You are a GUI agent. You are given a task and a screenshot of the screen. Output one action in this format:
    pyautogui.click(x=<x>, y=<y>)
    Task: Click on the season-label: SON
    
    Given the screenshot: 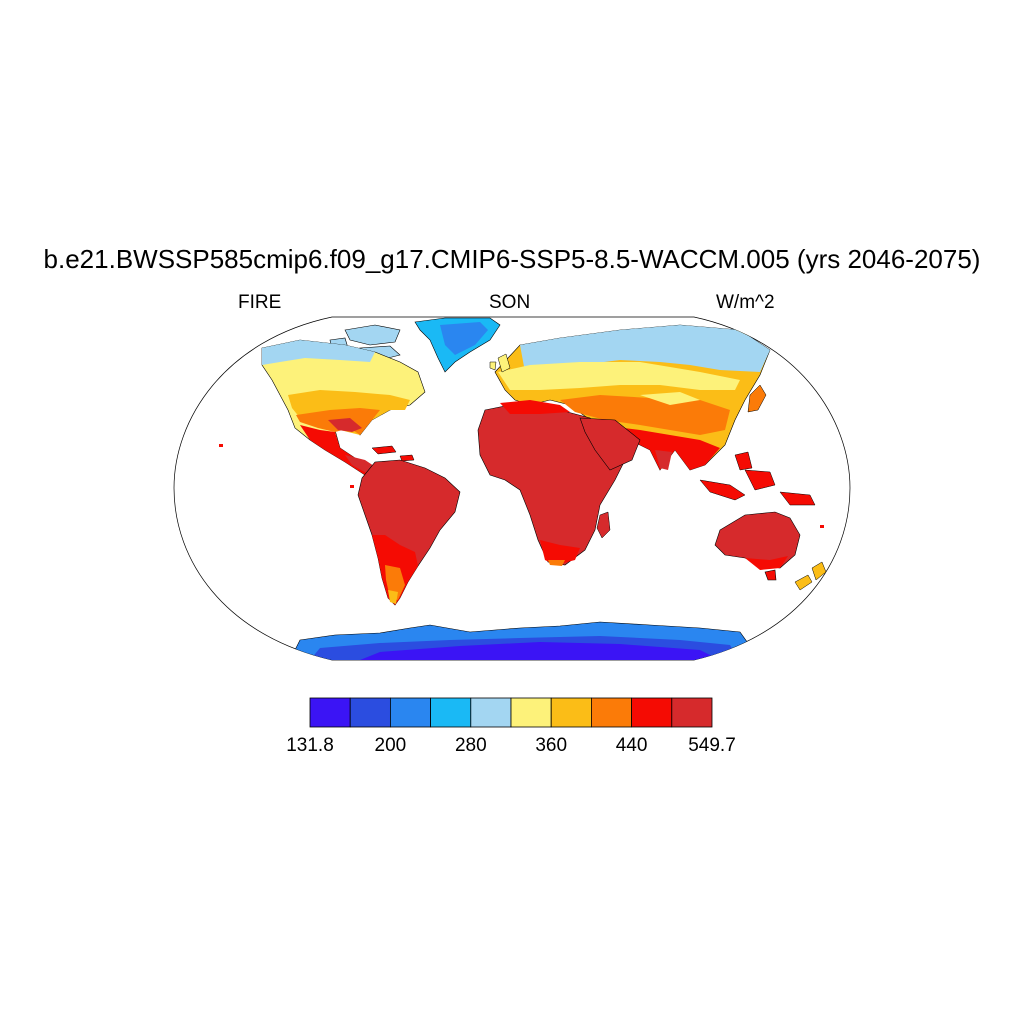 What is the action you would take?
    pyautogui.click(x=510, y=302)
    